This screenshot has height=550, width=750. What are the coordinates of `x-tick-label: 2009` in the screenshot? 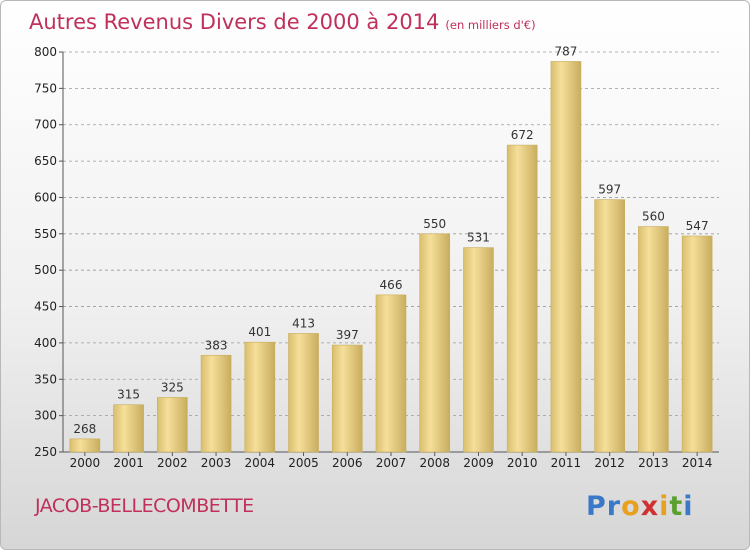 It's located at (478, 463).